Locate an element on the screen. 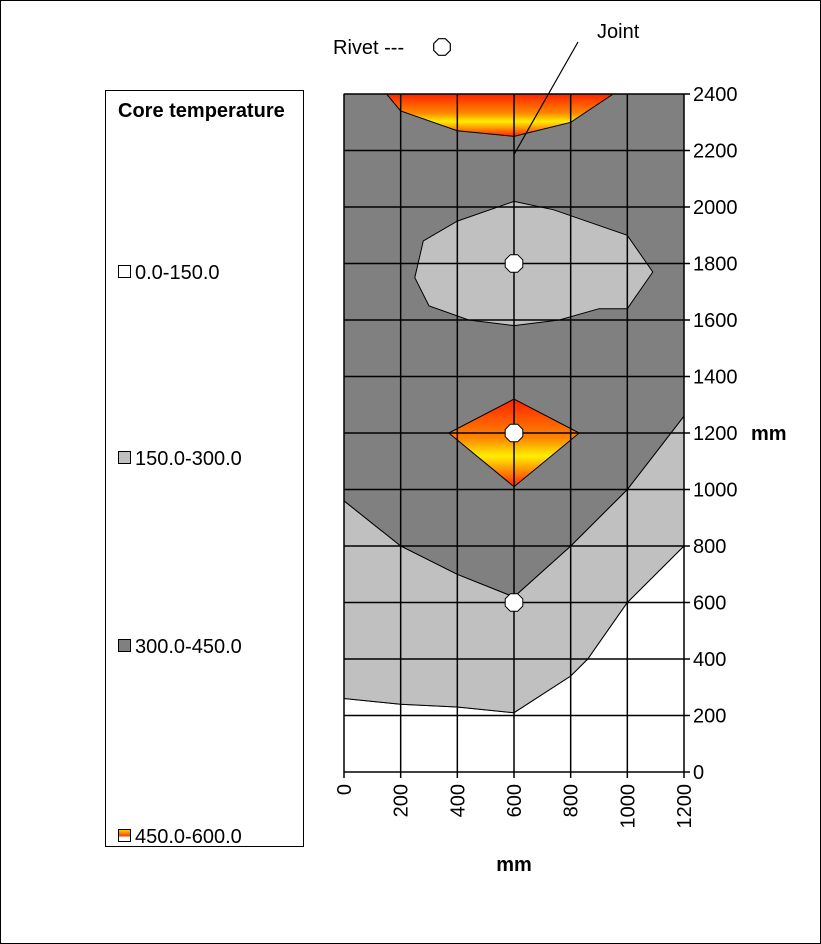 This screenshot has height=944, width=821. x-tick-label: 0 is located at coordinates (345, 789).